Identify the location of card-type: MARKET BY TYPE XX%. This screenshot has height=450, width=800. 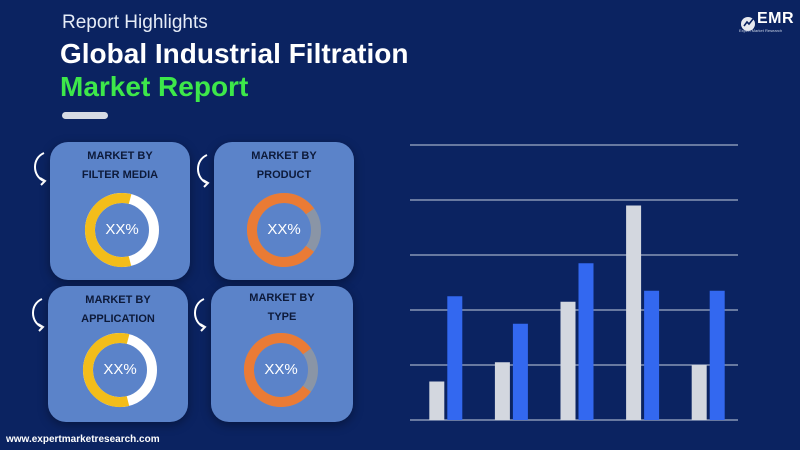
(282, 354).